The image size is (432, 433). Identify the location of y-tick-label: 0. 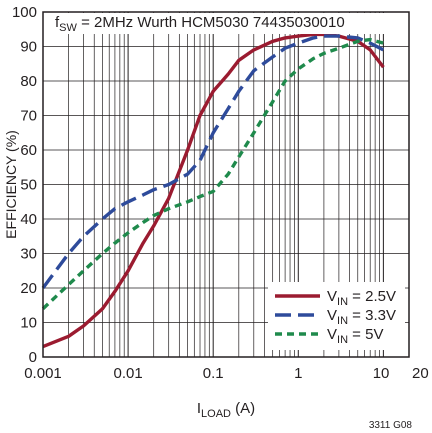
(33, 357).